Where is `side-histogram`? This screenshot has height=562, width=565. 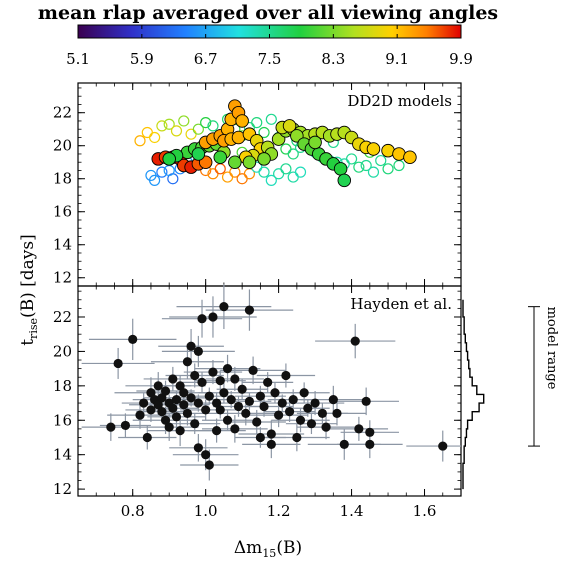
side-histogram is located at coordinates (473, 394).